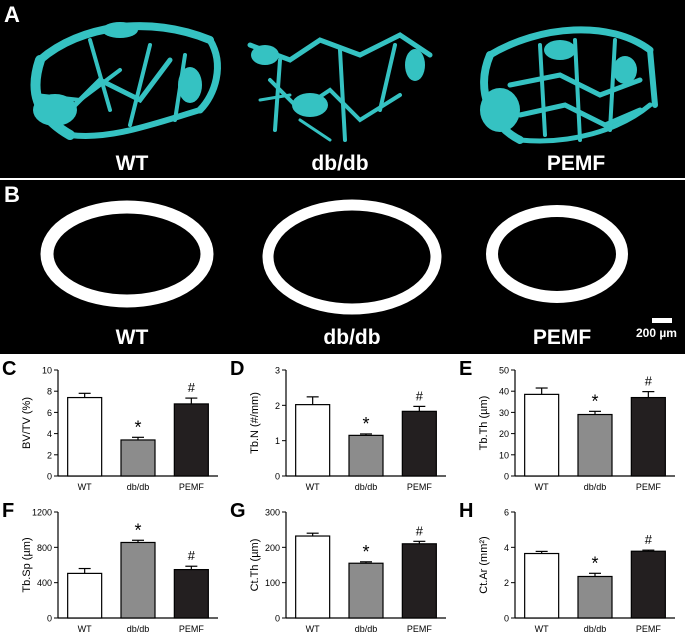 This screenshot has width=685, height=640. Describe the element at coordinates (557, 254) in the screenshot. I see `cortical-ring-pemf` at that location.